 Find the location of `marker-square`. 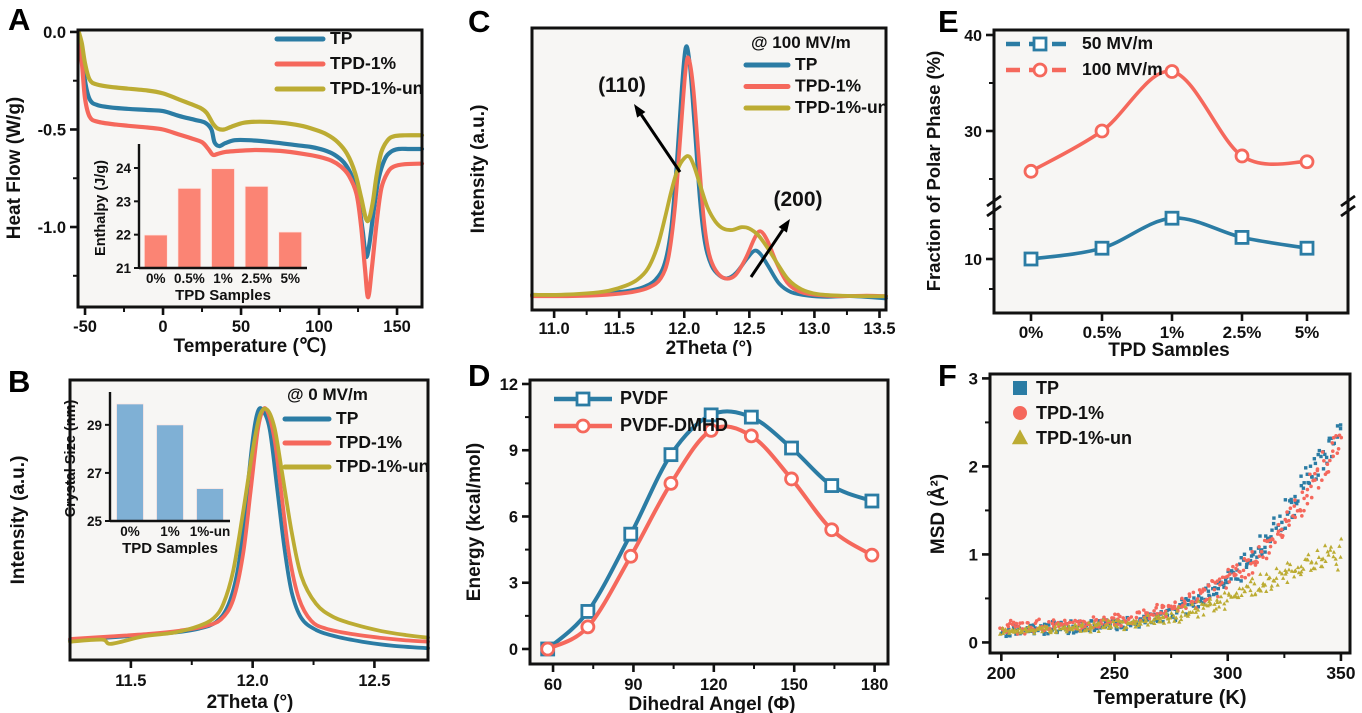

marker-square is located at coordinates (1040, 44).